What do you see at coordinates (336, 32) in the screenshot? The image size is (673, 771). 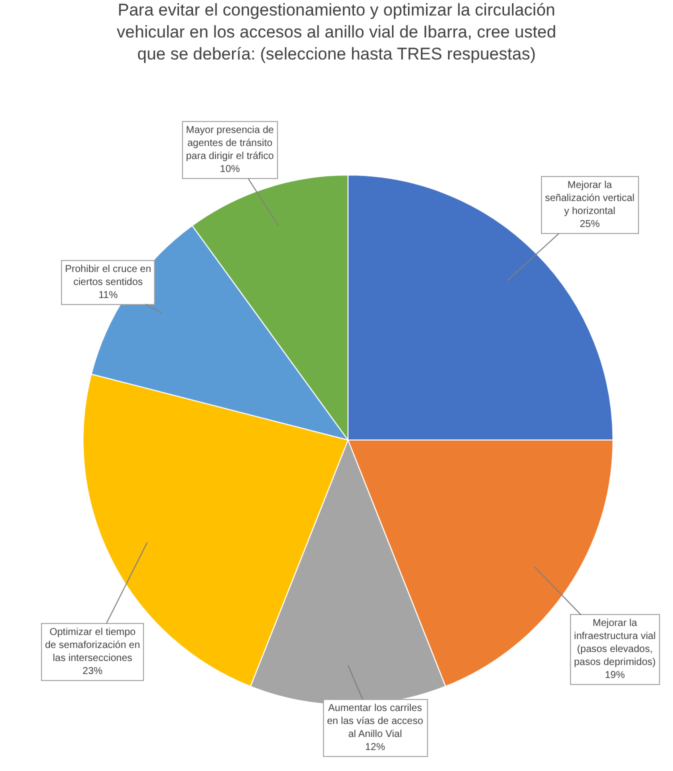 I see `chart-title: Para evitar el congestionamiento y optimizar la circulación vehicular en los accesos al anillo vial de Ibarra, cree usted que se debería: (seleccione hasta TRES respuestas)` at bounding box center [336, 32].